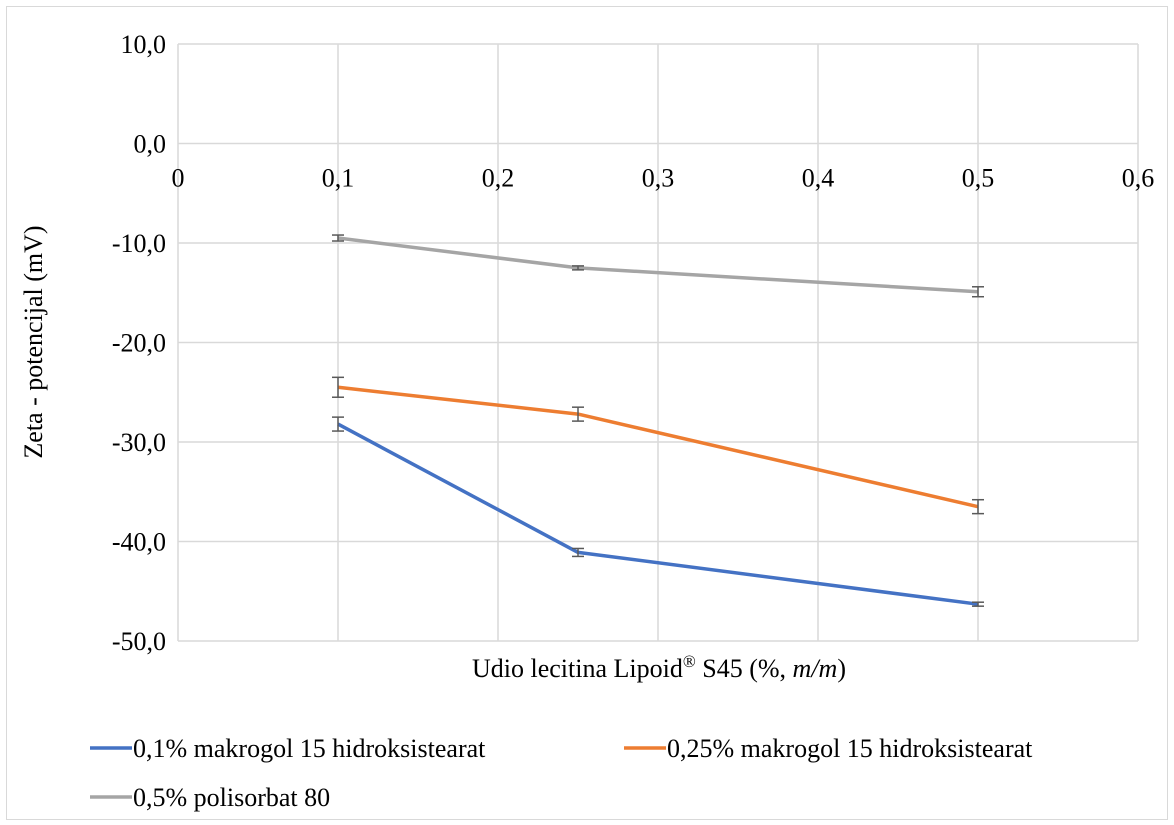 This screenshot has height=825, width=1174. I want to click on y-tick-label: -20,0, so click(139, 343).